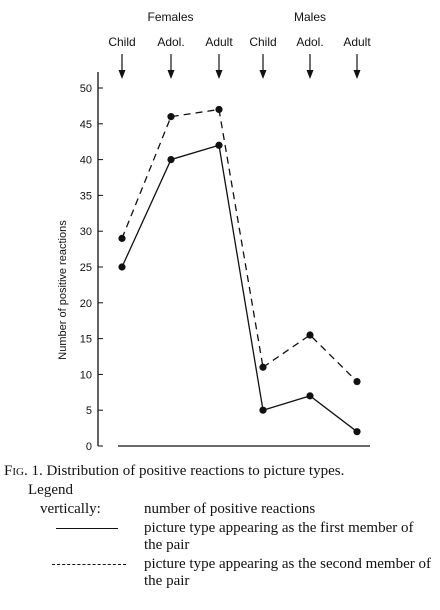 This screenshot has height=610, width=440. Describe the element at coordinates (170, 17) in the screenshot. I see `group-label: Females` at that location.